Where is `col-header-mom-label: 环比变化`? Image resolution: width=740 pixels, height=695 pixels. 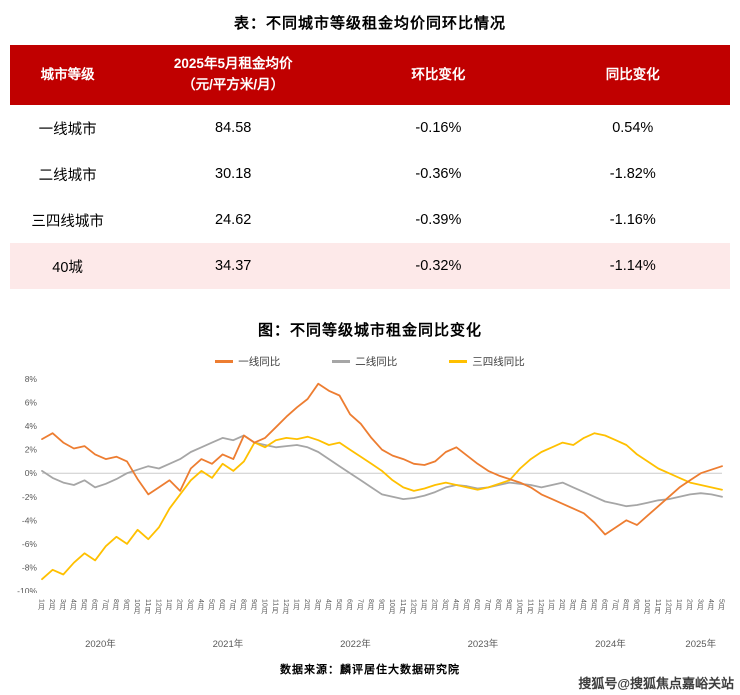 col-header-mom-label: 环比变化 is located at coordinates (438, 74).